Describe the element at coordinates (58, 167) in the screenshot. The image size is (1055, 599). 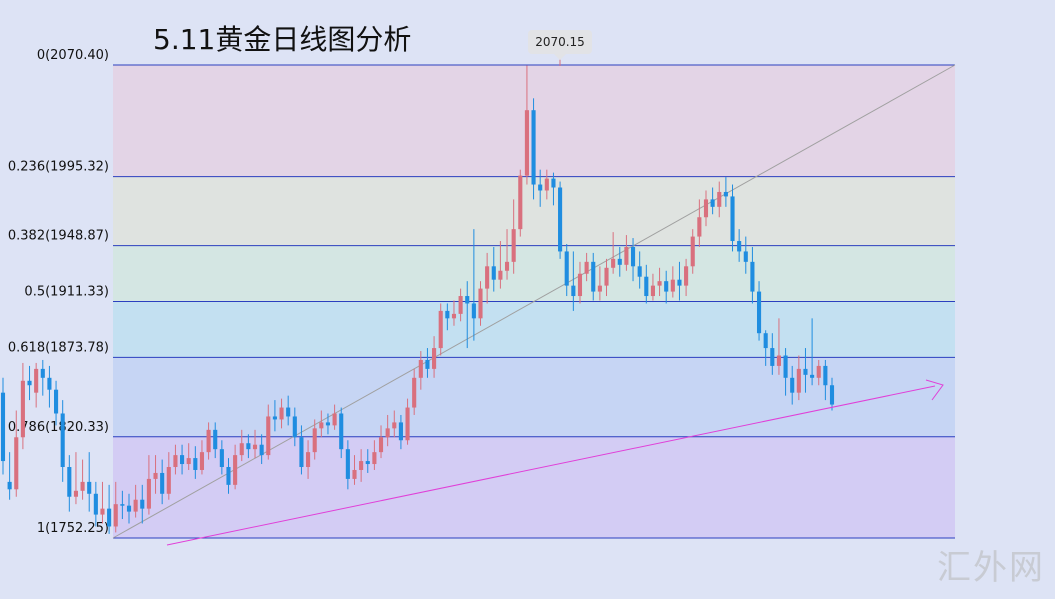
I see `fib-label-0.236: 0.236(1995.32)` at that location.